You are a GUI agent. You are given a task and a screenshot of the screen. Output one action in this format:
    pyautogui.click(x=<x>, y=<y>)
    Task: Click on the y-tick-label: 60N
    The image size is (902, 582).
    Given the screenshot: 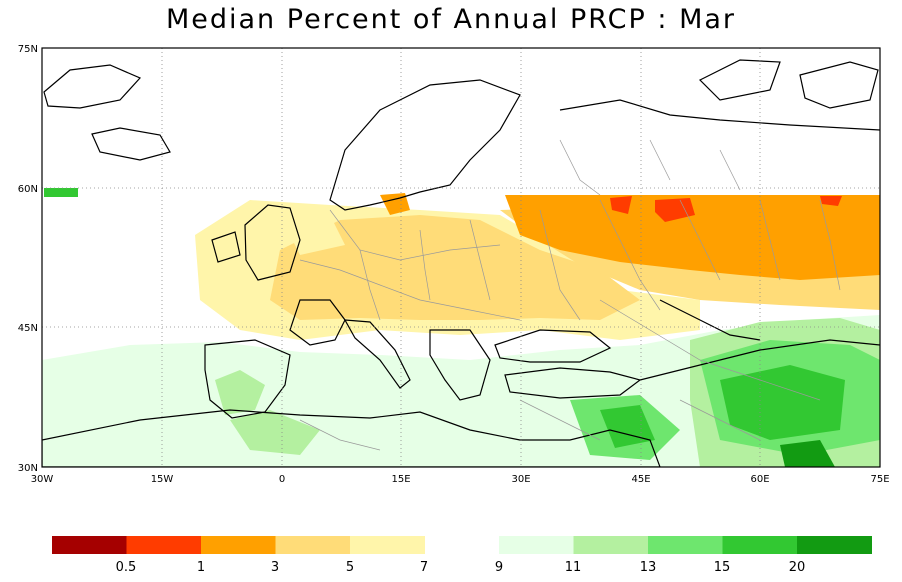 What is the action you would take?
    pyautogui.click(x=28, y=189)
    